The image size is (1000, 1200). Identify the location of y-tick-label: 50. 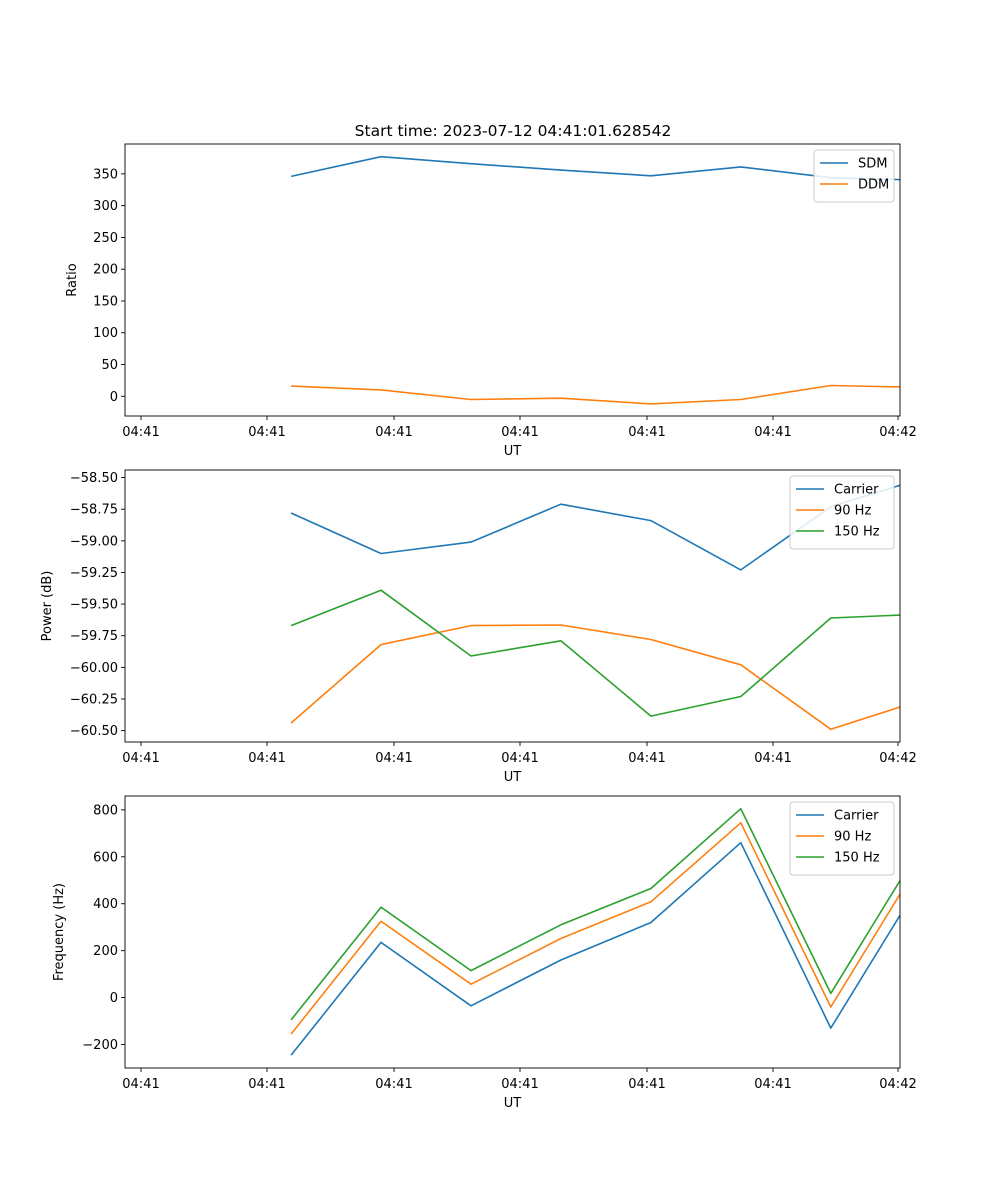
(109, 365).